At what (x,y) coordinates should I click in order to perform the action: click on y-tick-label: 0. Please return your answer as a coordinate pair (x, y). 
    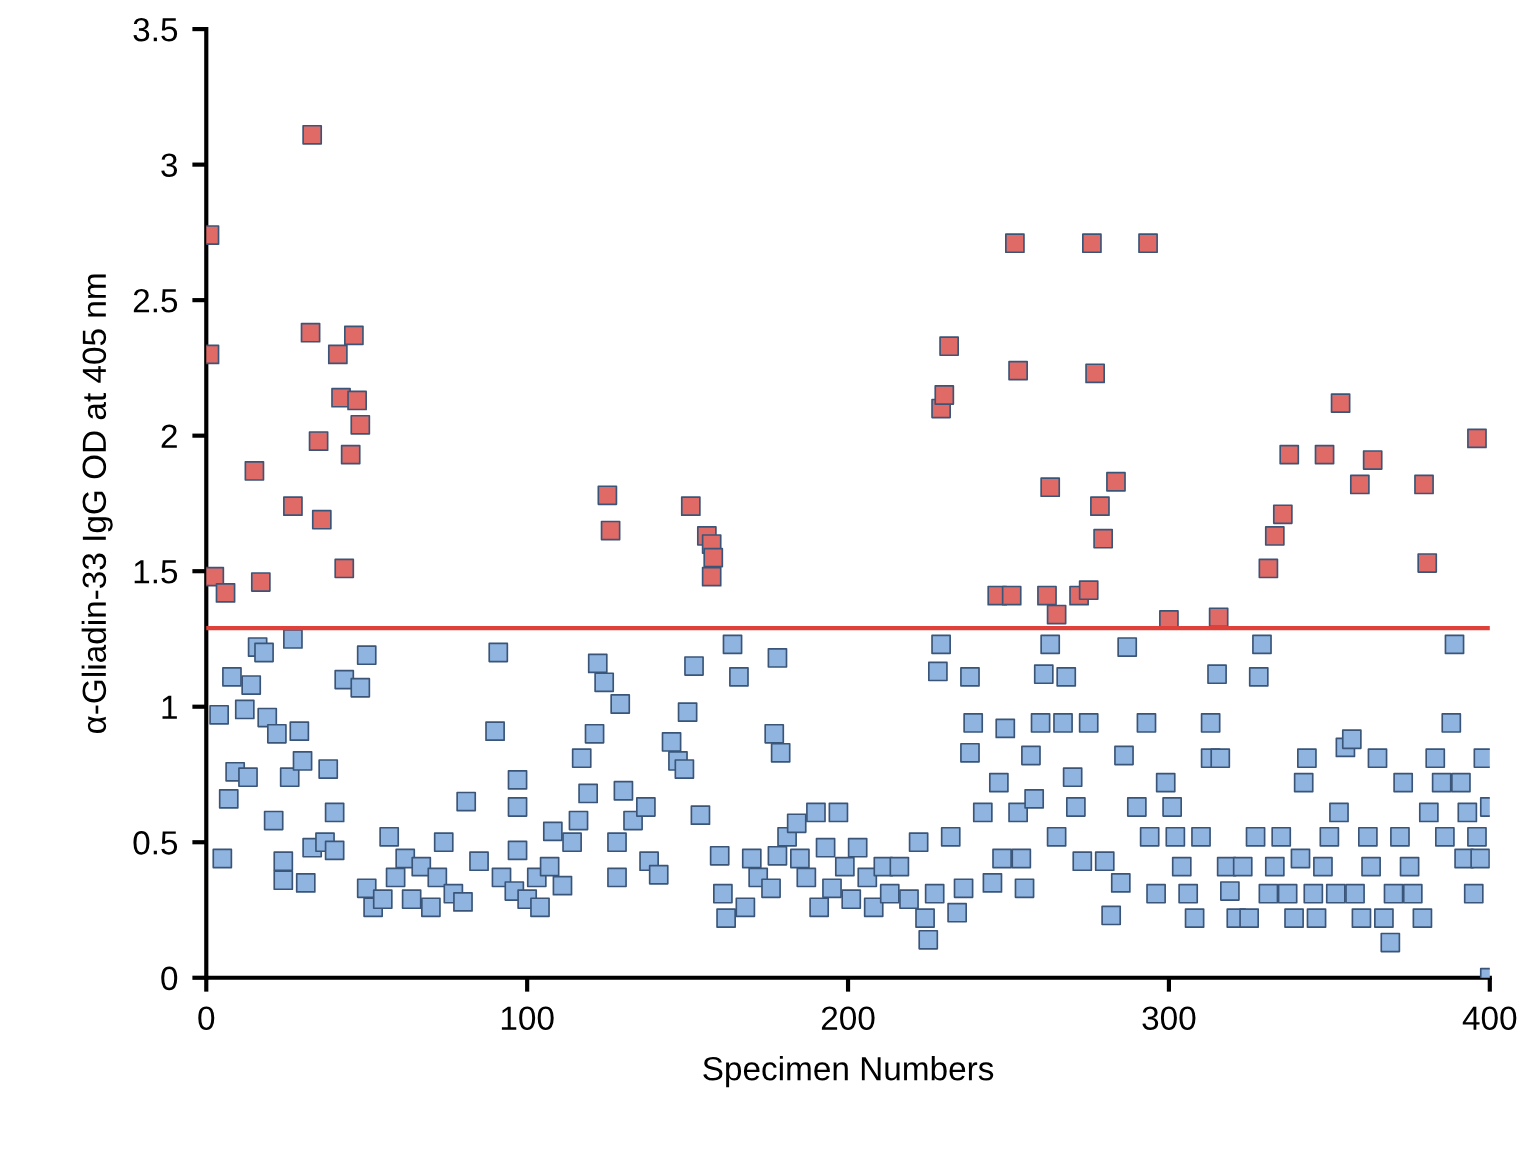
    Looking at the image, I should click on (169, 978).